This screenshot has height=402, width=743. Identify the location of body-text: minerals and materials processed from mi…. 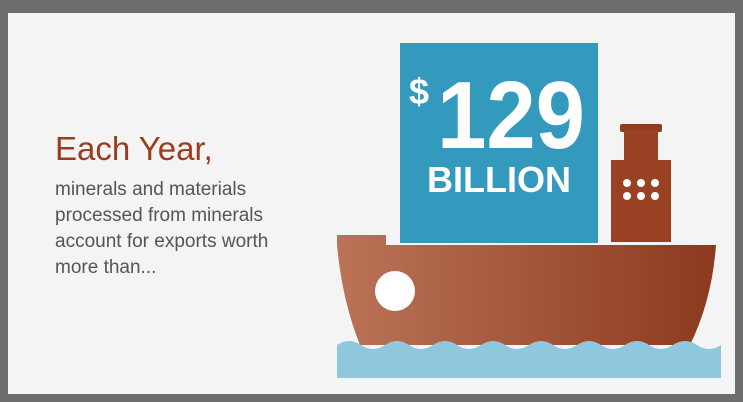
(161, 228).